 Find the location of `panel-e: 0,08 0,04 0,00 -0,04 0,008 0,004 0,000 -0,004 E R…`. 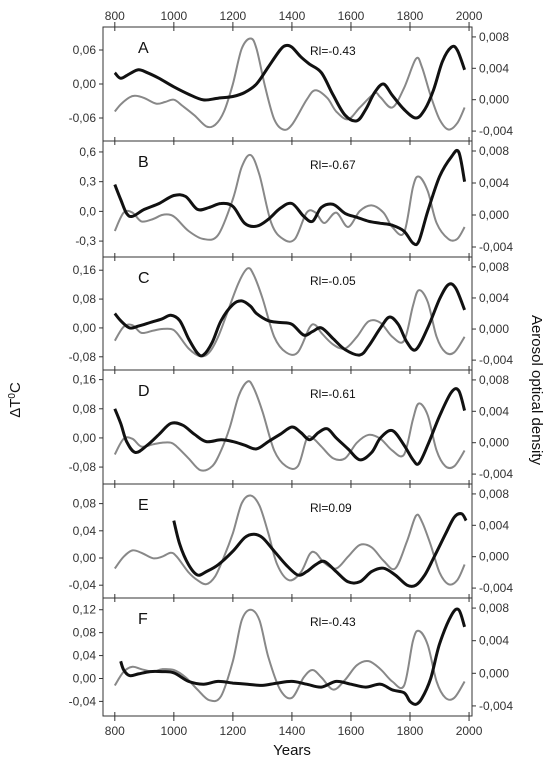

panel-e: 0,08 0,04 0,00 -0,04 0,008 0,004 0,000 -0,004 E R… is located at coordinates (291, 541).